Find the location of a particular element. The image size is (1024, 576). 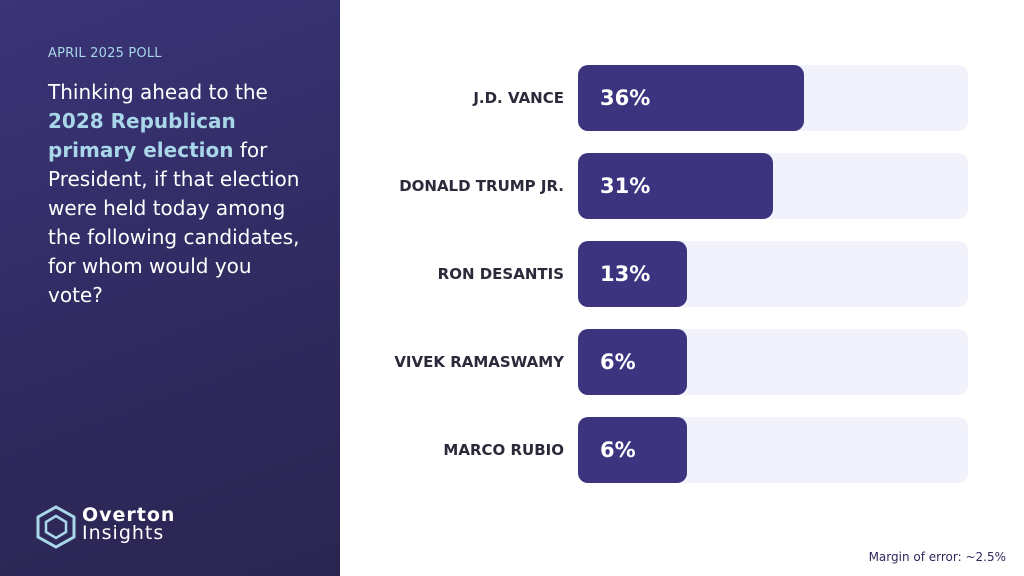

question-highlight: 2028 Republican primary election is located at coordinates (142, 135).